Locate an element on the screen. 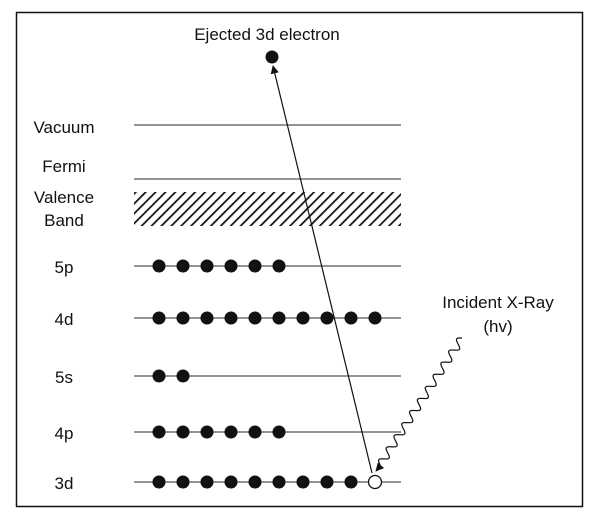 Image resolution: width=595 pixels, height=515 pixels. valence-label-line1: Valence is located at coordinates (64, 197).